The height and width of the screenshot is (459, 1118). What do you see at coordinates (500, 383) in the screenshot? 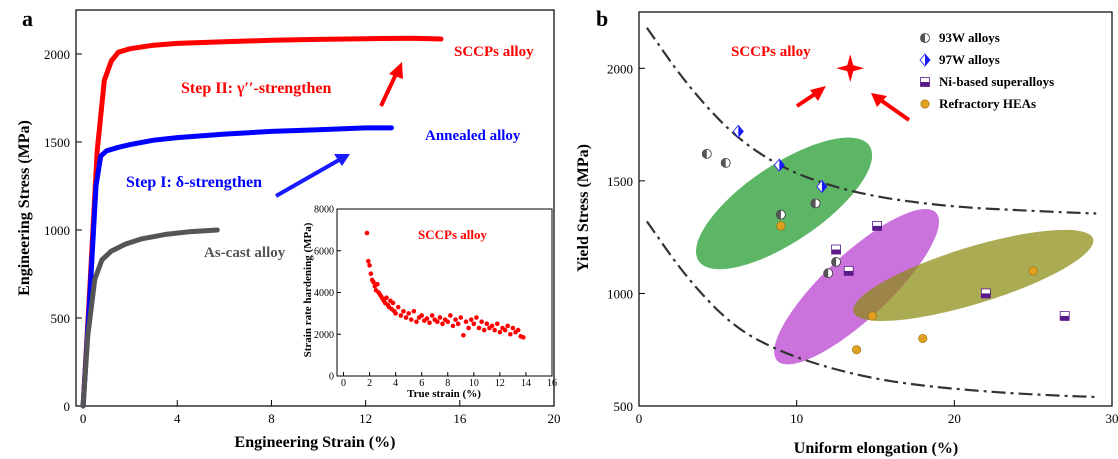
I see `inset-x-tick-label: 12` at bounding box center [500, 383].